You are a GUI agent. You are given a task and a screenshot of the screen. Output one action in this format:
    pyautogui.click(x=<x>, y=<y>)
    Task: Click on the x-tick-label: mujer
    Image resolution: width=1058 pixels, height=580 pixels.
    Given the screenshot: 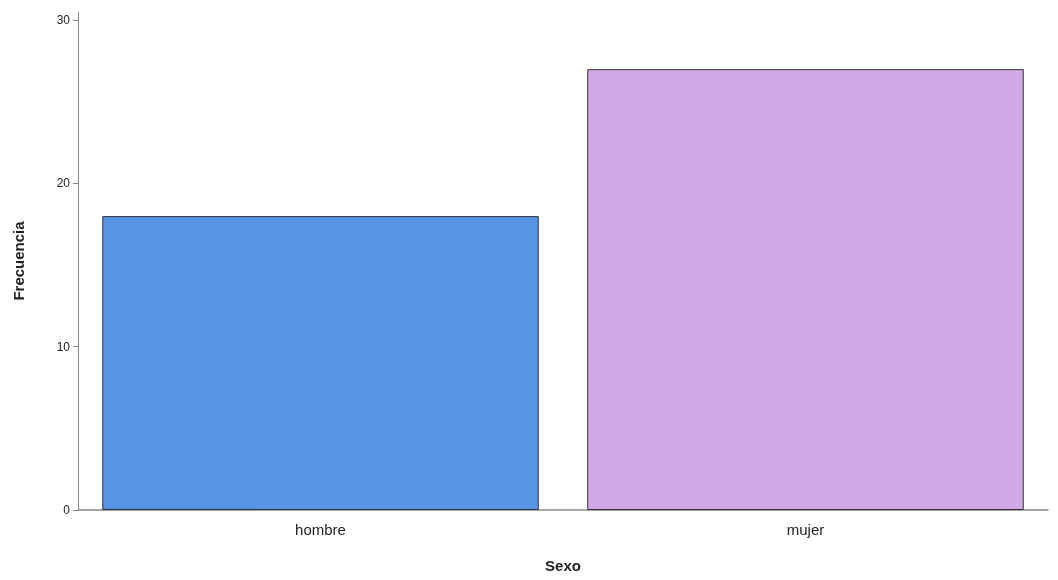 What is the action you would take?
    pyautogui.click(x=805, y=529)
    